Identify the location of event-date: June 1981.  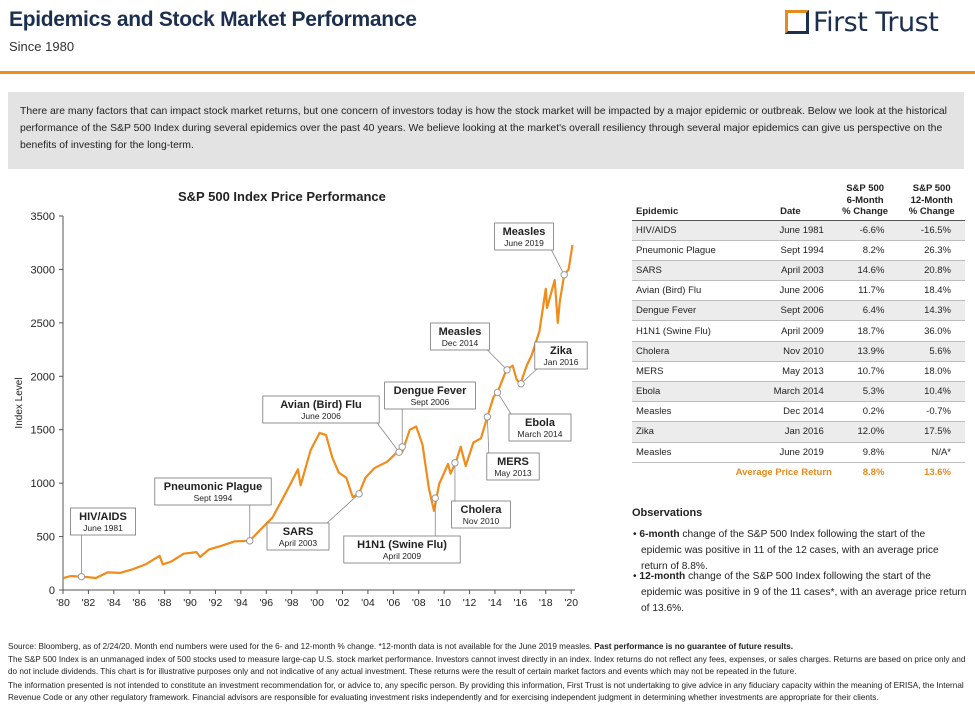
(103, 528).